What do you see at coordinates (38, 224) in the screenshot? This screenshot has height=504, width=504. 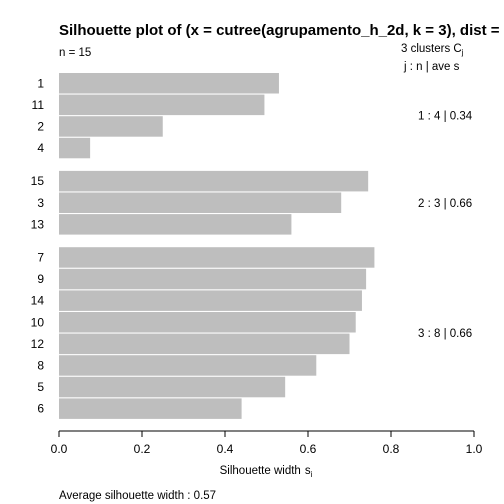 I see `observation-label: 13` at bounding box center [38, 224].